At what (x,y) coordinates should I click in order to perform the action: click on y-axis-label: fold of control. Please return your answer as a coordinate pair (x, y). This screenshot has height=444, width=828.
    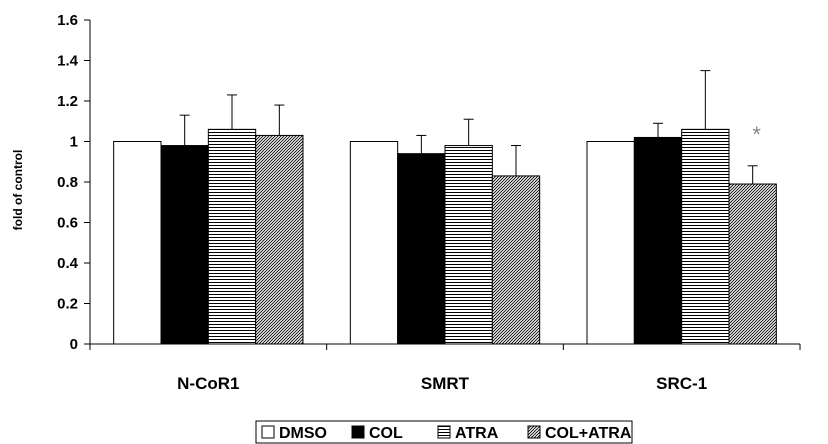
    Looking at the image, I should click on (18, 190).